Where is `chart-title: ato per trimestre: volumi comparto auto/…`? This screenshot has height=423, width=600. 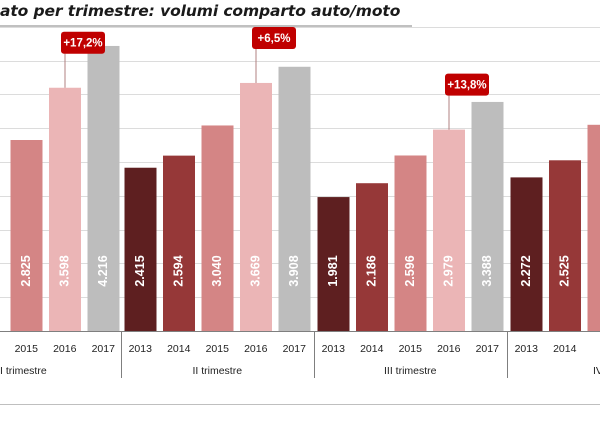
chart-title: ato per trimestre: volumi comparto auto/… is located at coordinates (200, 11).